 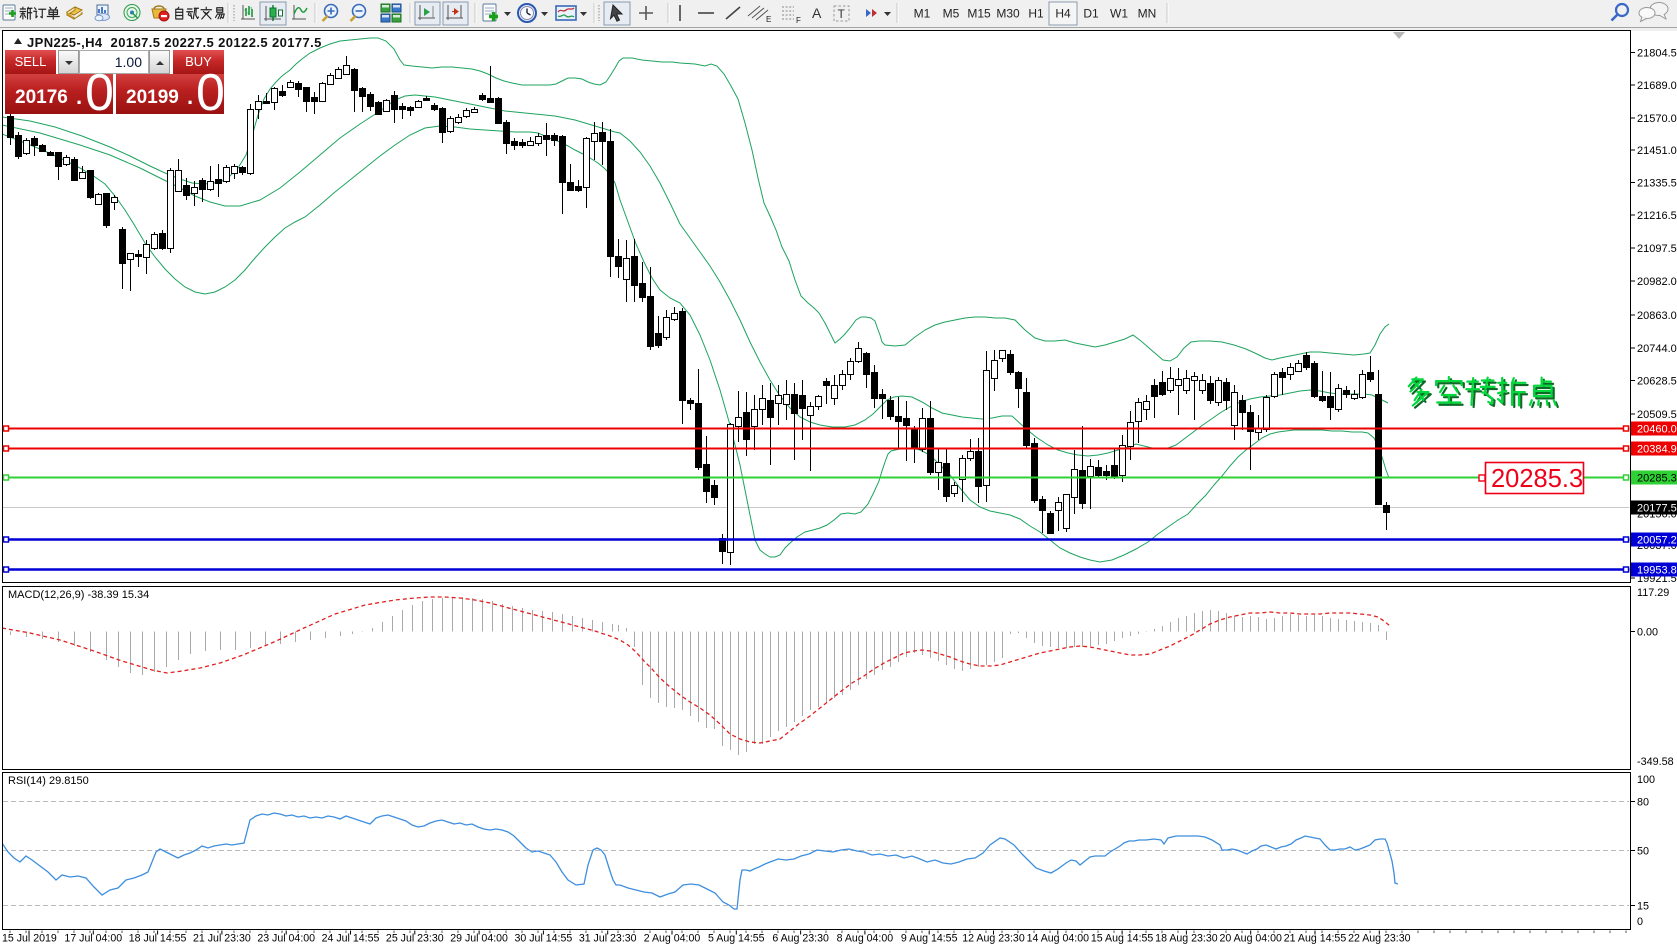 I want to click on svg-text: 15, so click(x=1643, y=907).